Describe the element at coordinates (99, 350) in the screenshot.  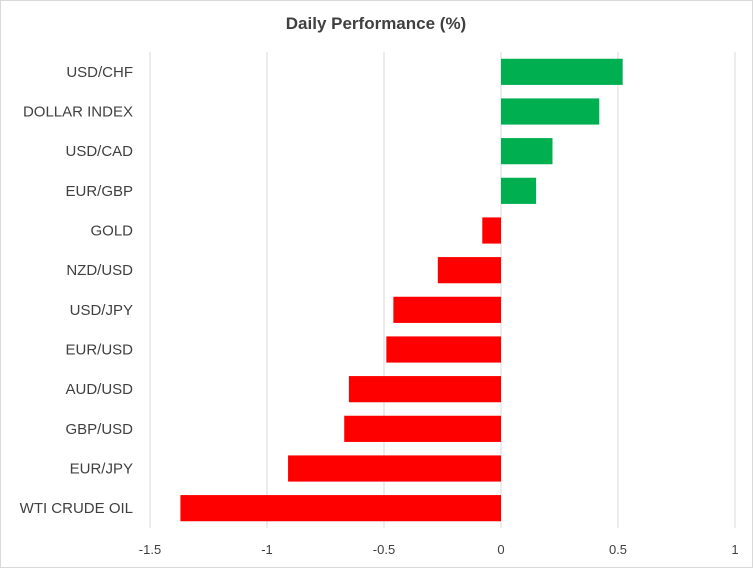
I see `category-label: EUR/USD` at that location.